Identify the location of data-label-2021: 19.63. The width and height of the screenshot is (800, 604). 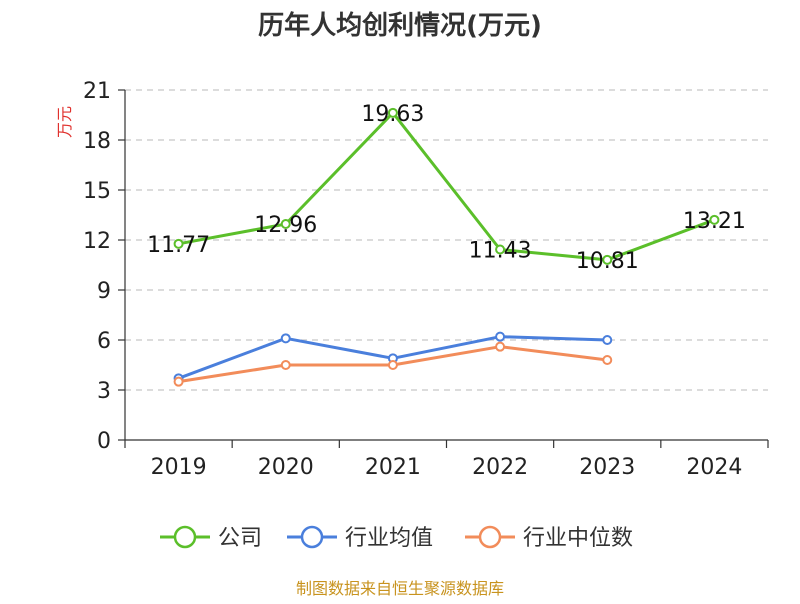
(392, 114).